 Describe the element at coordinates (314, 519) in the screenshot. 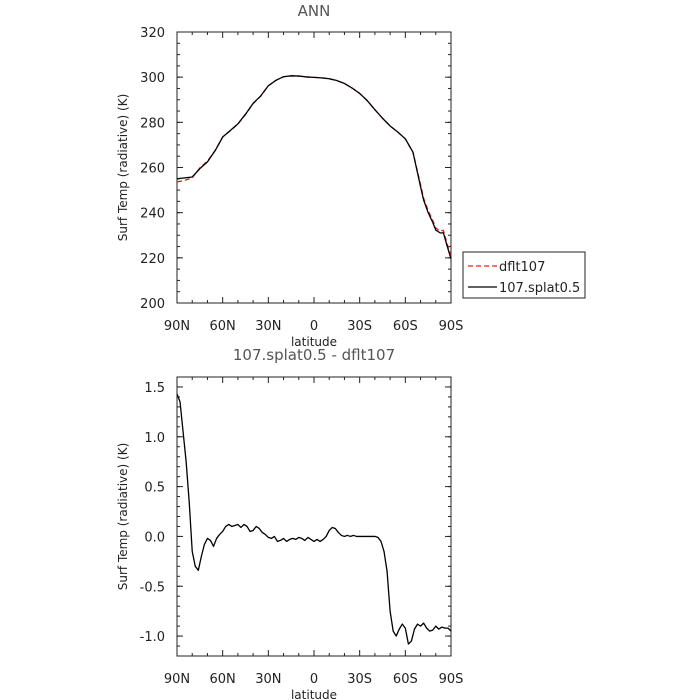

I see `series-line-difference` at that location.